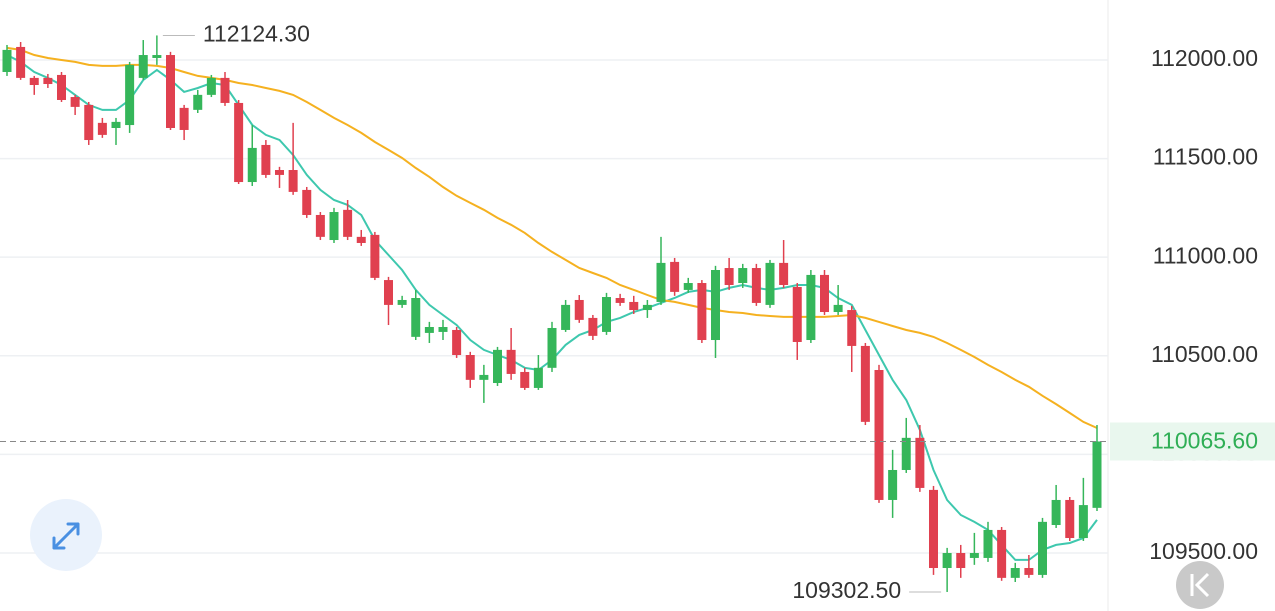 This screenshot has height=611, width=1275. Describe the element at coordinates (256, 34) in the screenshot. I see `max-marker-label: 112124.30` at that location.